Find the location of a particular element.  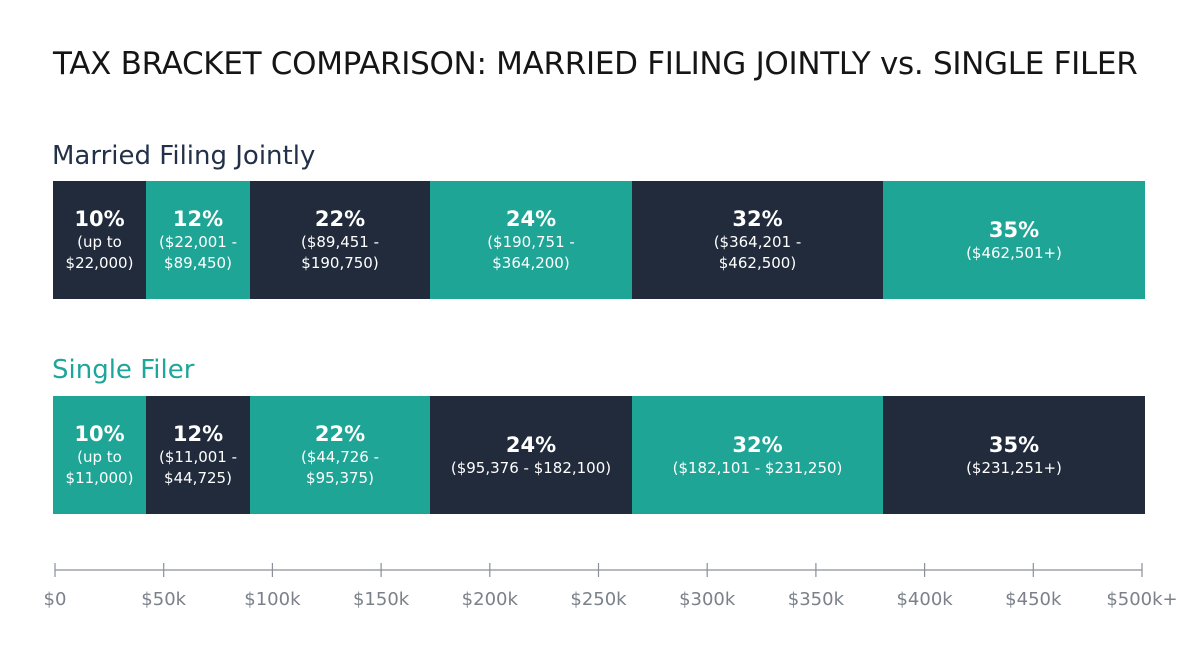

married-bracket-10pct: 10% (up to $22,000) is located at coordinates (99, 240).